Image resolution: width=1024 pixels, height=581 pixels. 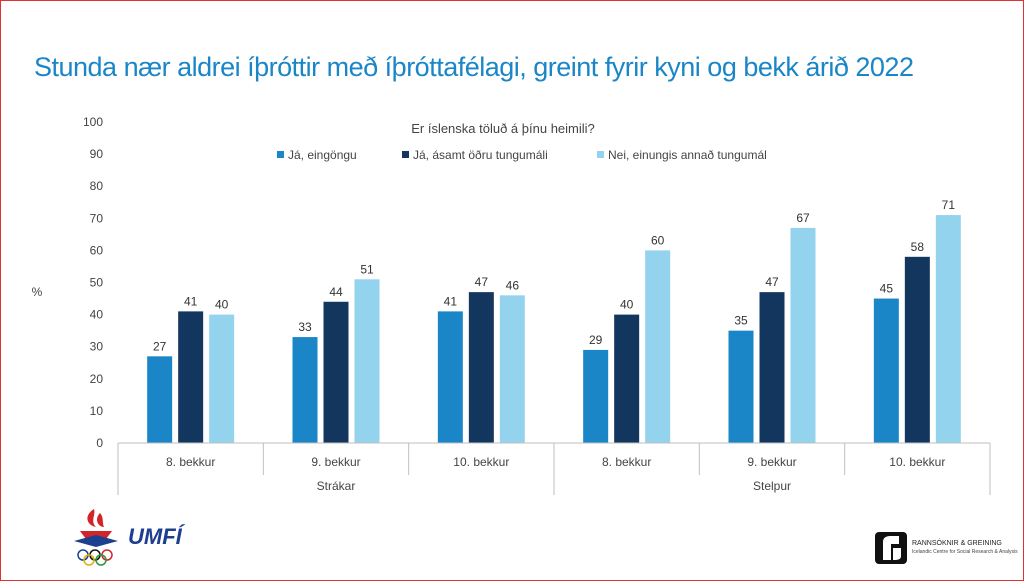 I want to click on y-tick-label: 60, so click(x=97, y=250).